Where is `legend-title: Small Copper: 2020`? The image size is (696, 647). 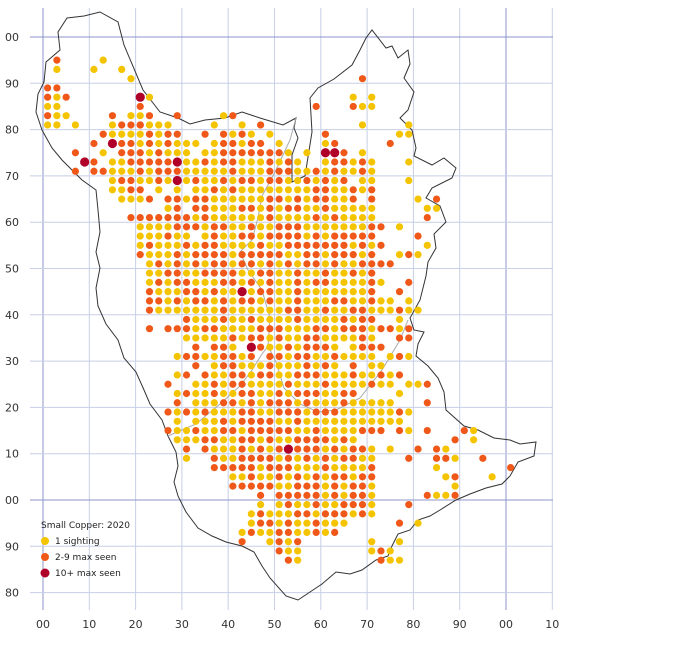
legend-title: Small Copper: 2020 is located at coordinates (85, 526).